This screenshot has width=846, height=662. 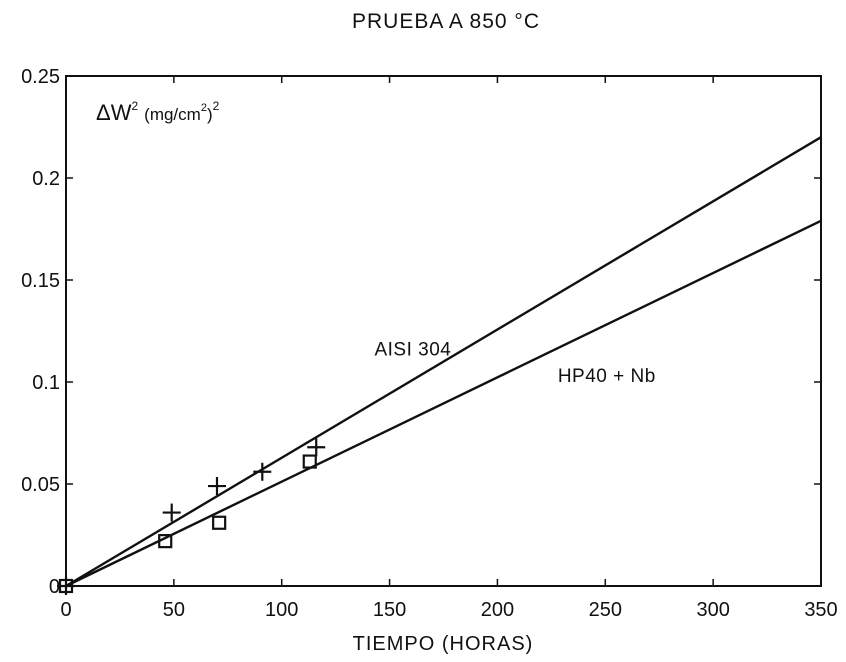 I want to click on y-label-outer-sup: 2, so click(x=216, y=106).